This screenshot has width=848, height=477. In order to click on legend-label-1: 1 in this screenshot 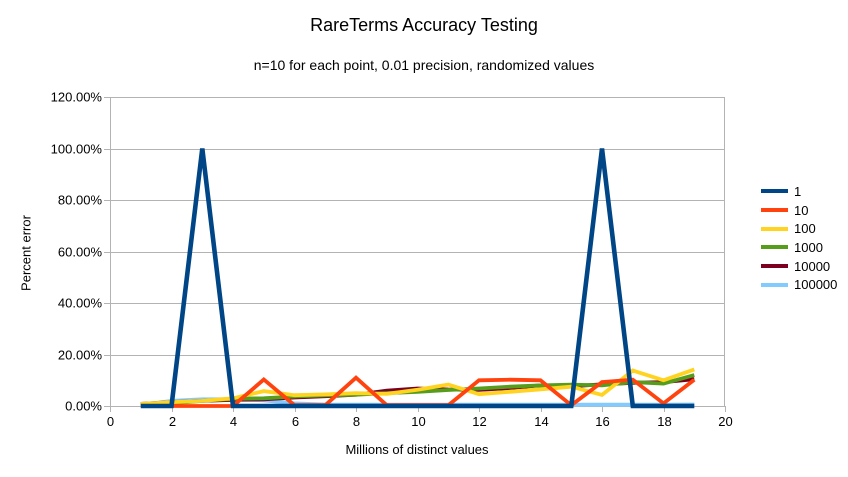, I will do `click(798, 191)`.